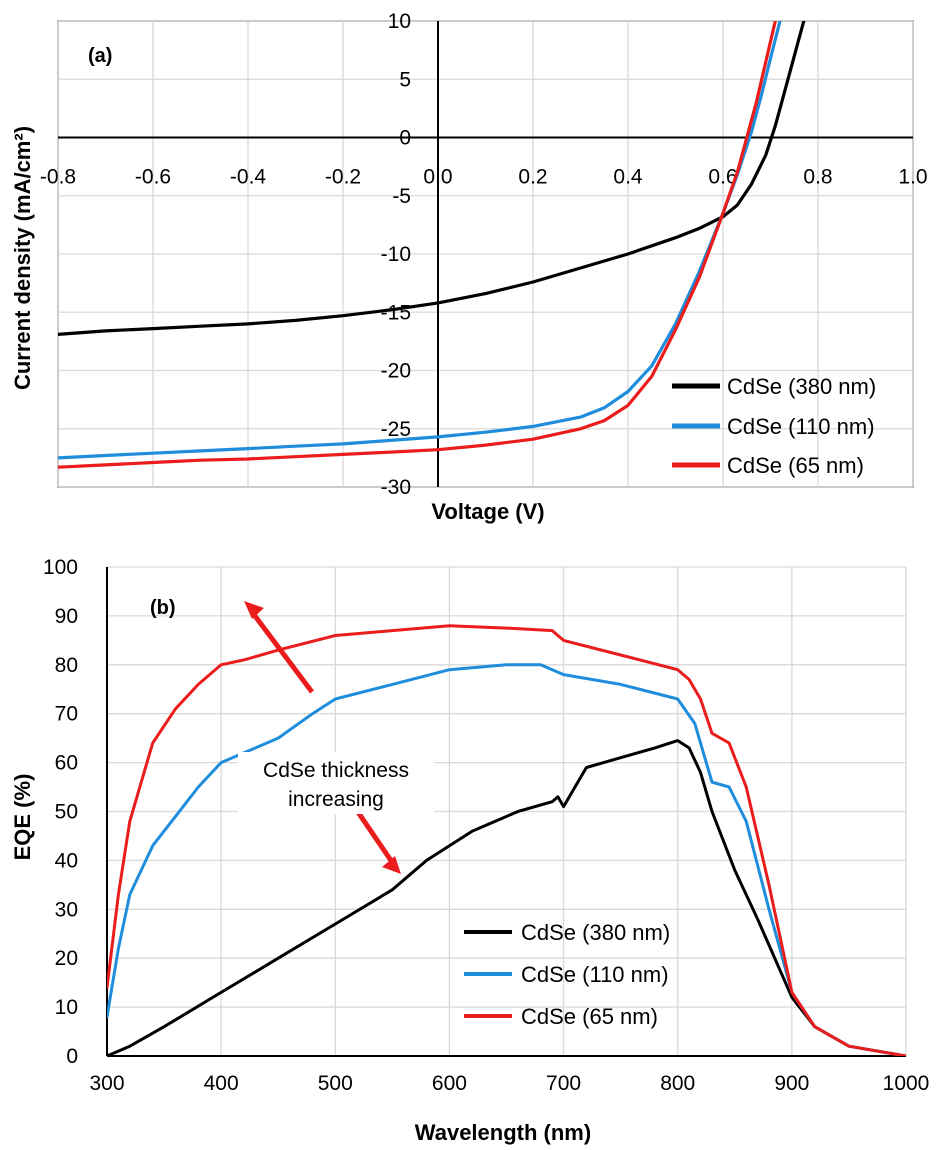  Describe the element at coordinates (22, 258) in the screenshot. I see `chart-a-y-axis-label: Current density (mA/cm²)` at that location.